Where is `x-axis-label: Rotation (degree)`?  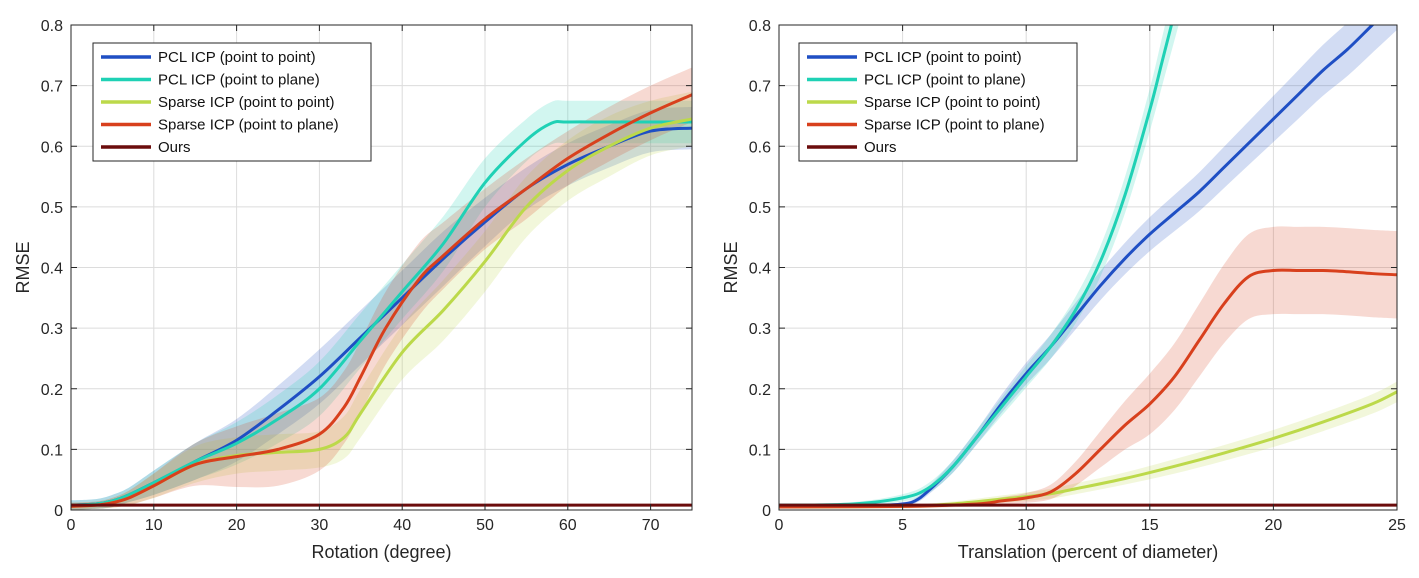 x-axis-label: Rotation (degree) is located at coordinates (381, 552).